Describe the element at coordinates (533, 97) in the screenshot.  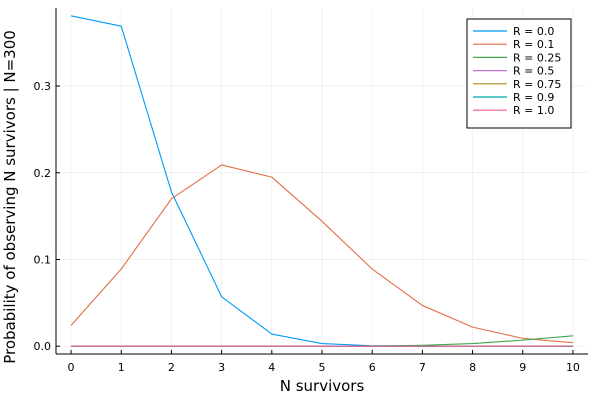
I see `legend-label: R = 0.9` at that location.